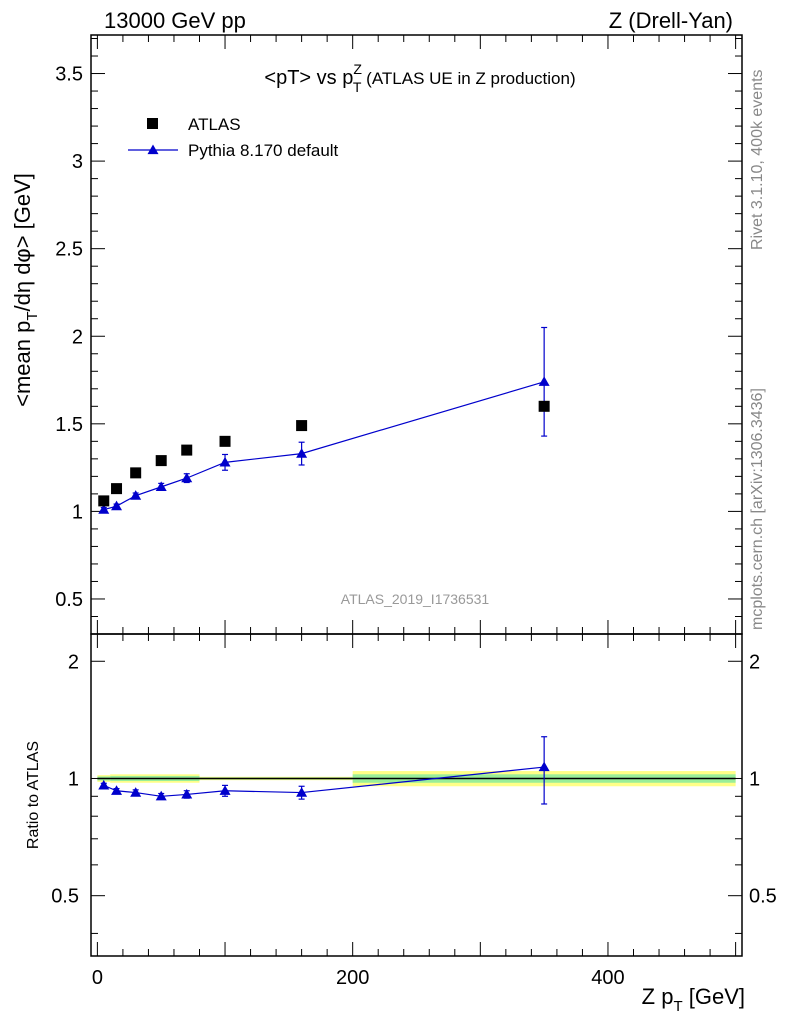  What do you see at coordinates (73, 779) in the screenshot?
I see `ratio-y-tick-label: 1` at bounding box center [73, 779].